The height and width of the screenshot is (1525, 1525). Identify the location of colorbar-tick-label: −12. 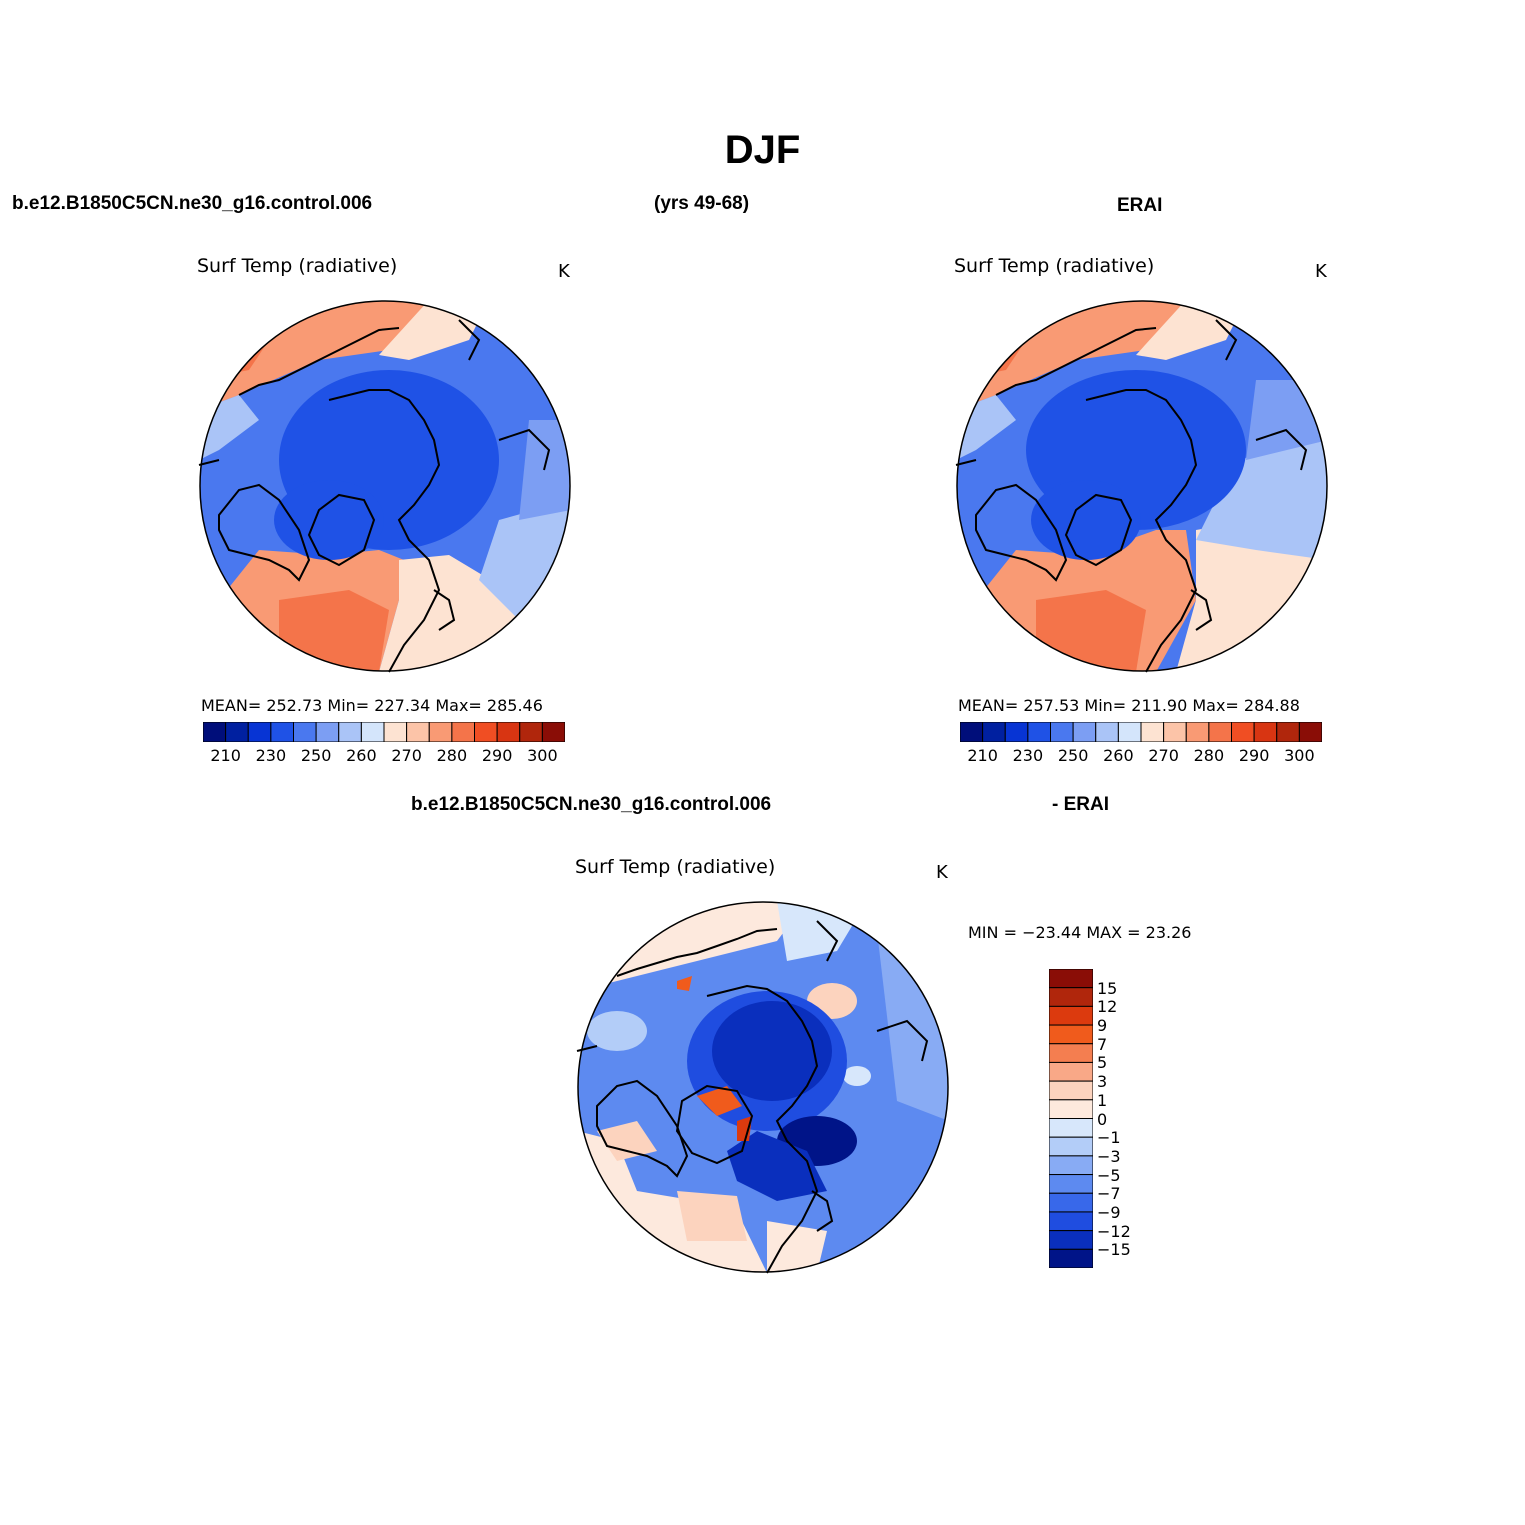
(1114, 1231).